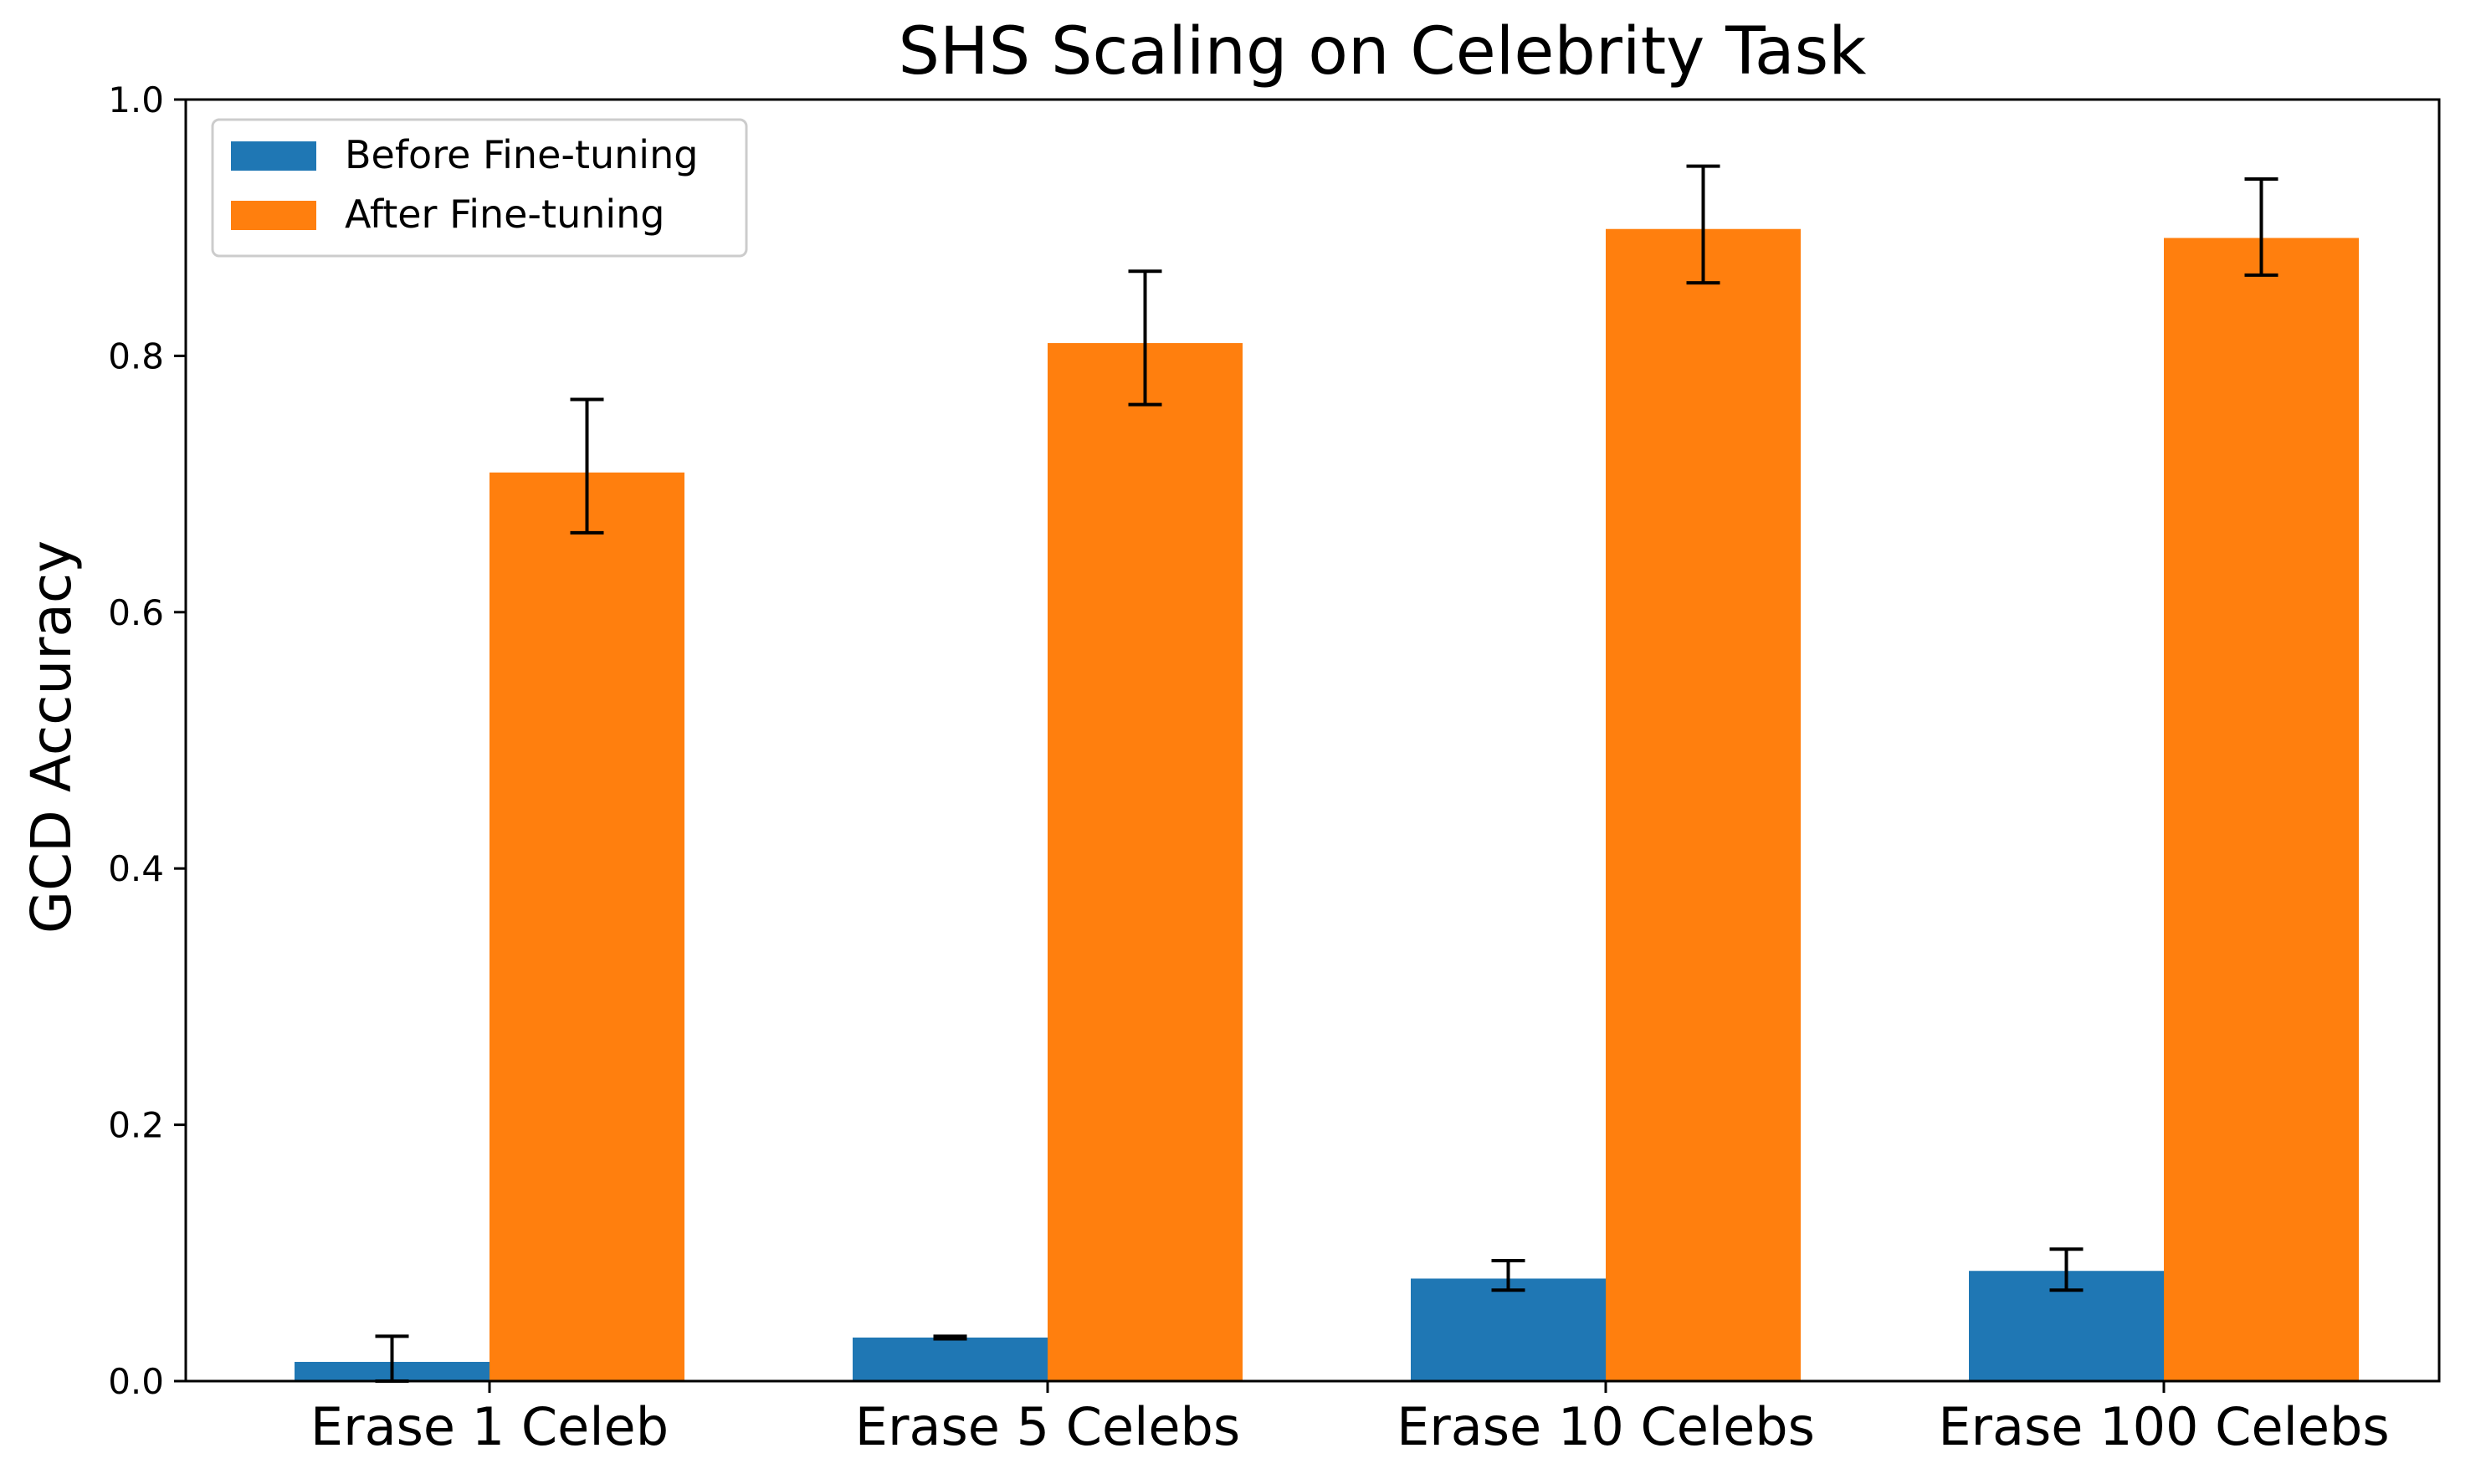 Image resolution: width=2486 pixels, height=1484 pixels. I want to click on y-tick-label: 0.6, so click(136, 612).